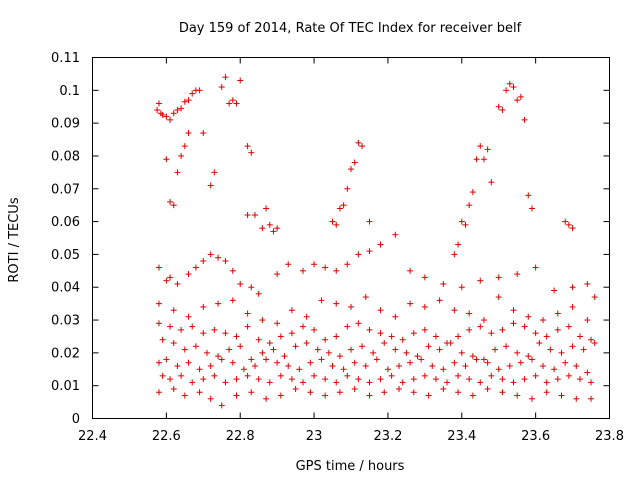 This screenshot has height=480, width=640. I want to click on y-tick-label: 0.1, so click(69, 91).